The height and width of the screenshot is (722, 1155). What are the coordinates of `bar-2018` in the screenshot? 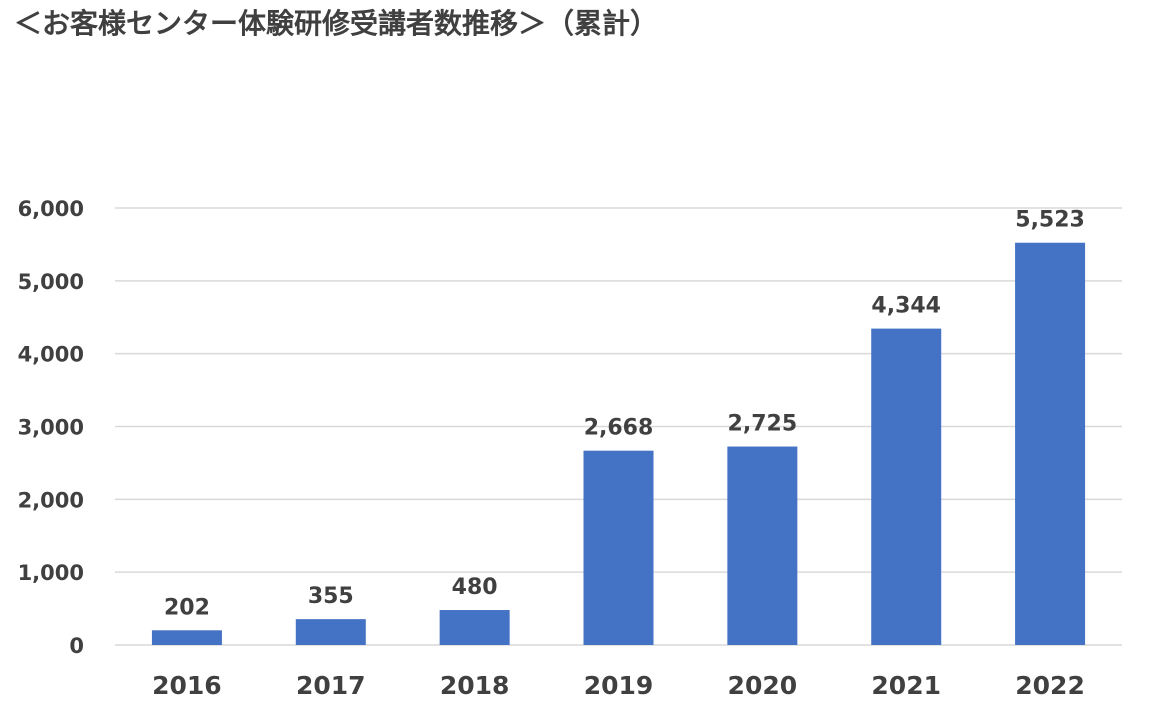 It's located at (474, 627).